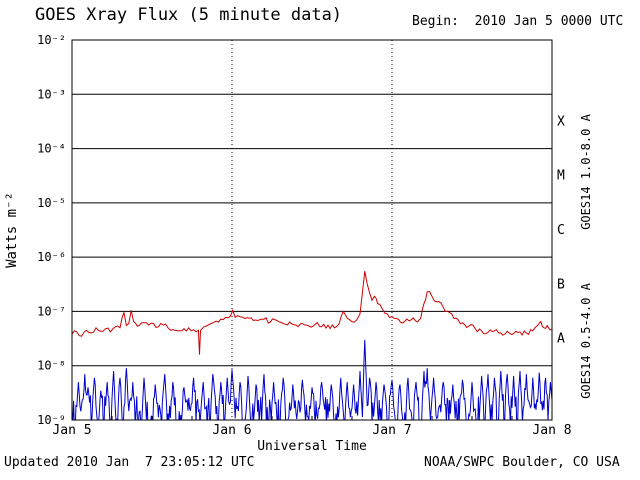 Image resolution: width=640 pixels, height=480 pixels. What do you see at coordinates (188, 15) in the screenshot?
I see `chart-title: GOES Xray Flux (5 minute data)` at bounding box center [188, 15].